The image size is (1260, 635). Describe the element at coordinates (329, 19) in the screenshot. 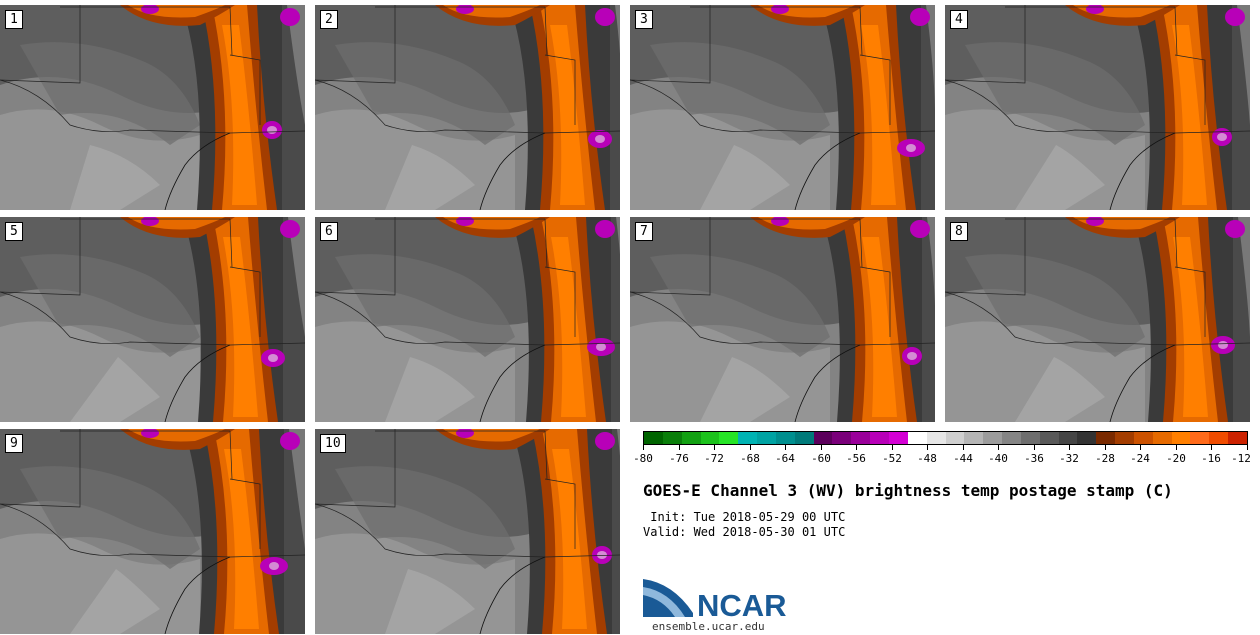

I see `panel-label: 2` at that location.